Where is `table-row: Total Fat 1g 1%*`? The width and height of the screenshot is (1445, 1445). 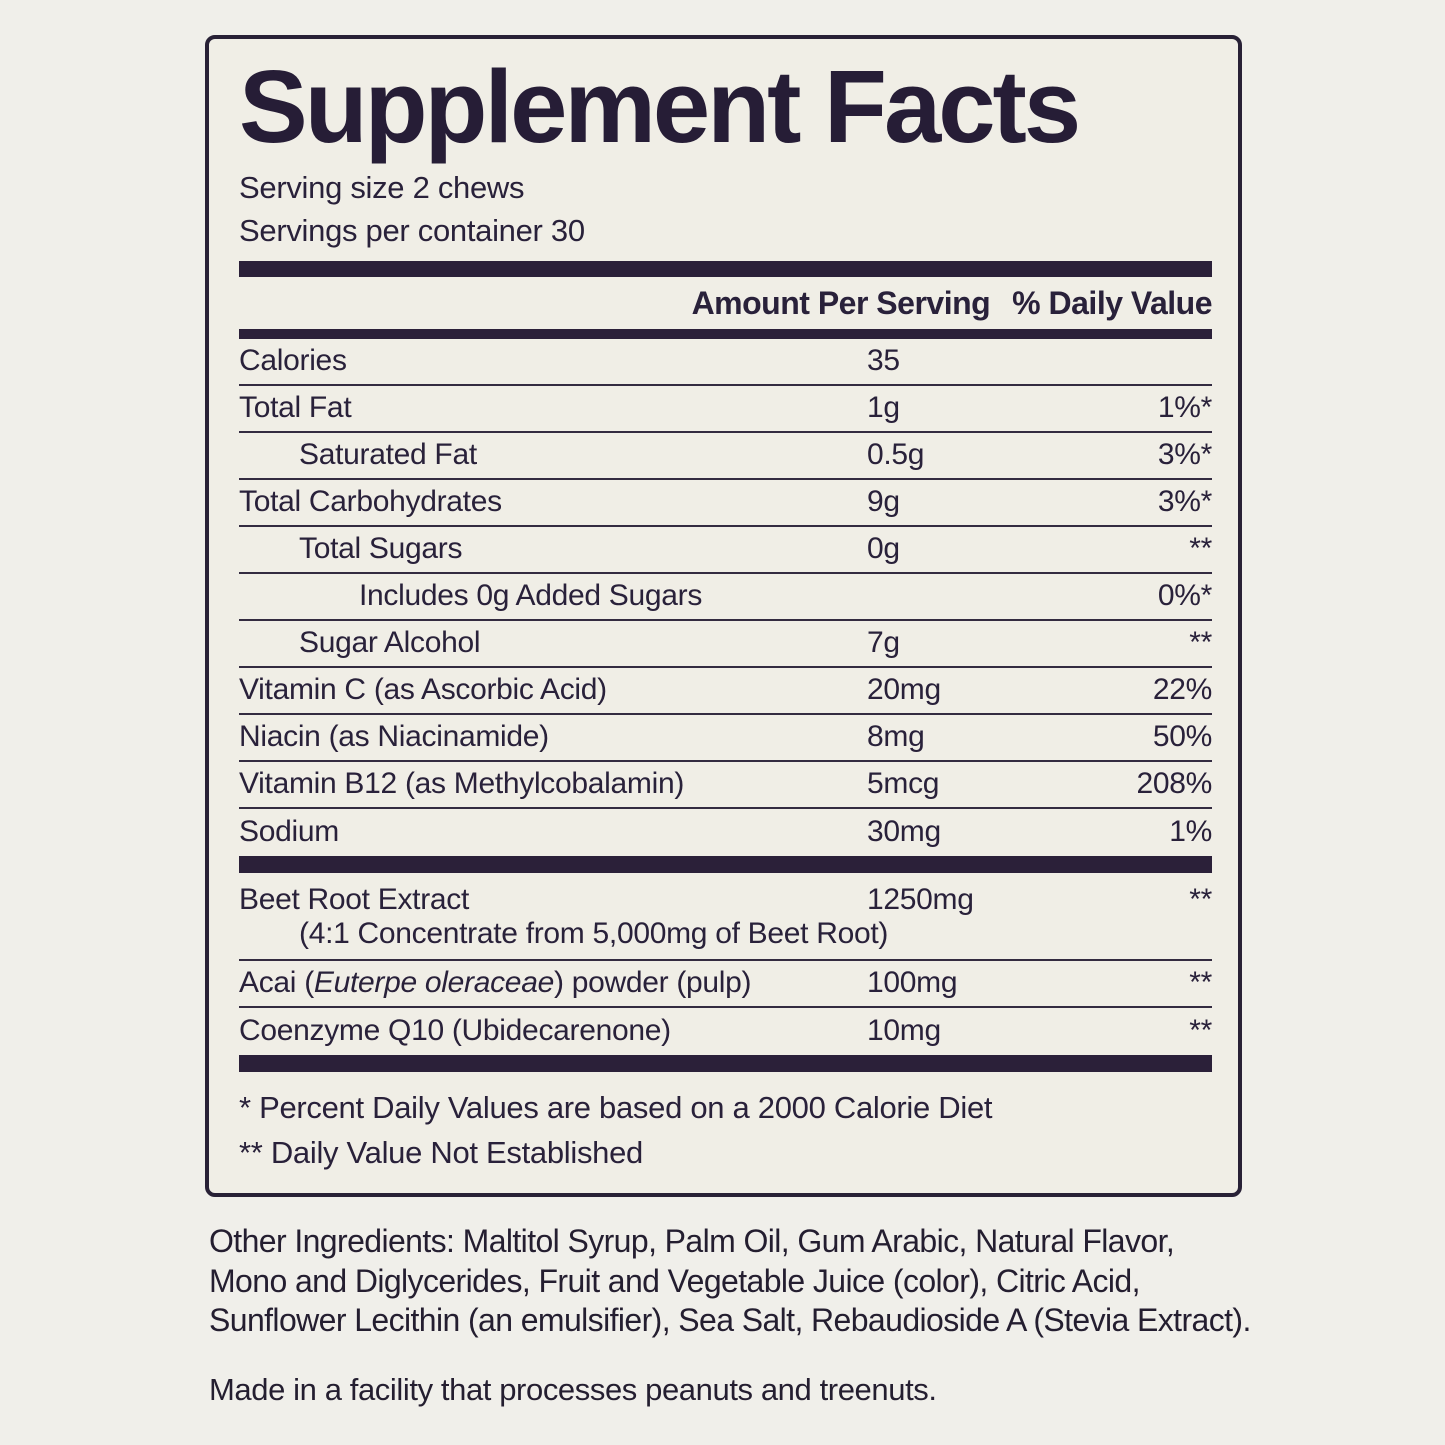 table-row: Total Fat 1g 1%* is located at coordinates (725, 409).